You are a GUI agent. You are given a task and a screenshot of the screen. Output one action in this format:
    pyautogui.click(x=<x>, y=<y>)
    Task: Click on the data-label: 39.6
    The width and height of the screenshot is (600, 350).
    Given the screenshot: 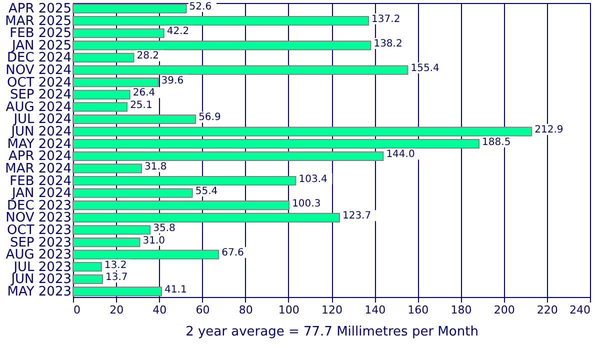 What is the action you would take?
    pyautogui.click(x=172, y=80)
    